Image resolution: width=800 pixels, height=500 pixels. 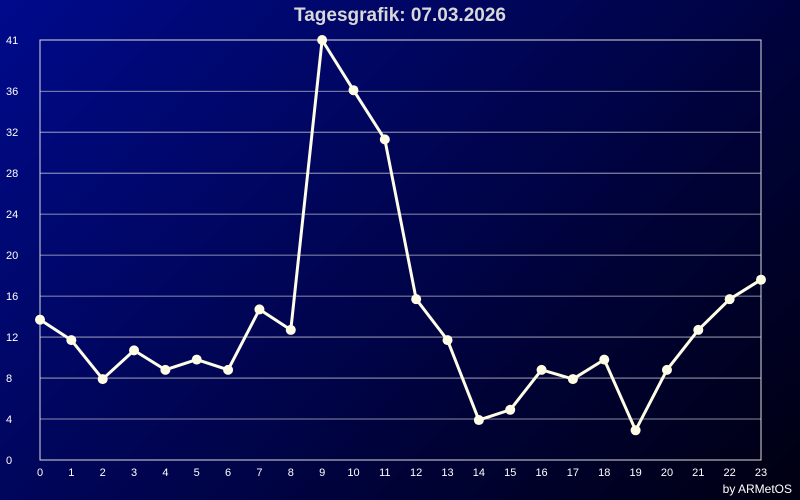 What do you see at coordinates (353, 473) in the screenshot?
I see `x-tick-label: 10` at bounding box center [353, 473].